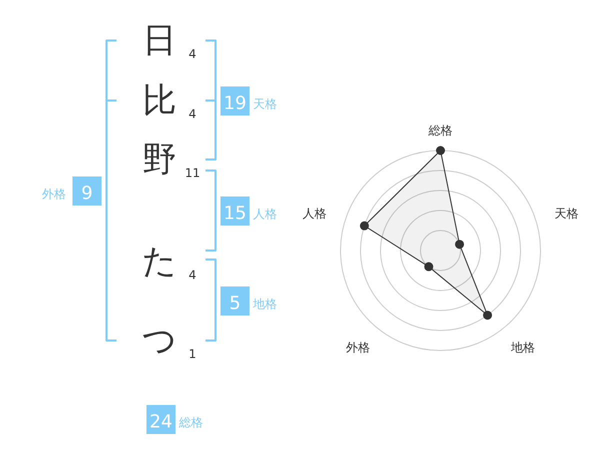  Describe the element at coordinates (192, 173) in the screenshot. I see `data-label: 11` at that location.